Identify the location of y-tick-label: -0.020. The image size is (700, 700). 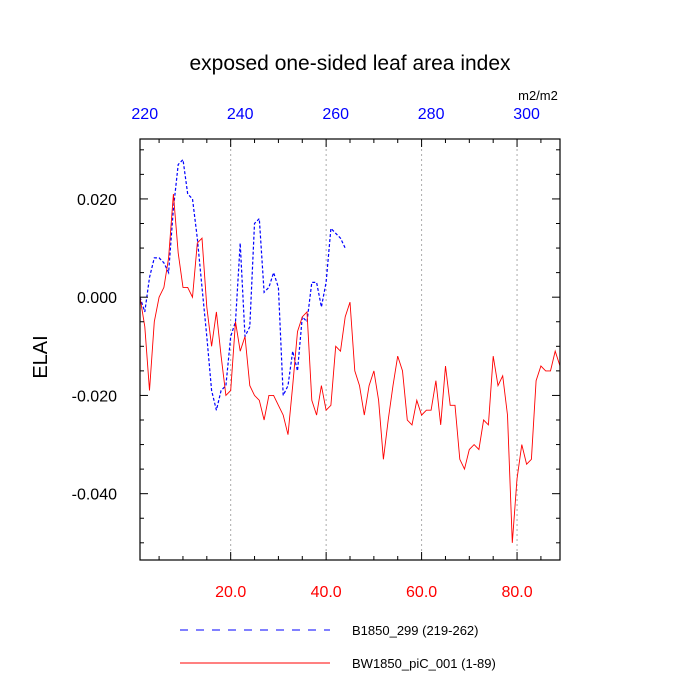
(94, 396).